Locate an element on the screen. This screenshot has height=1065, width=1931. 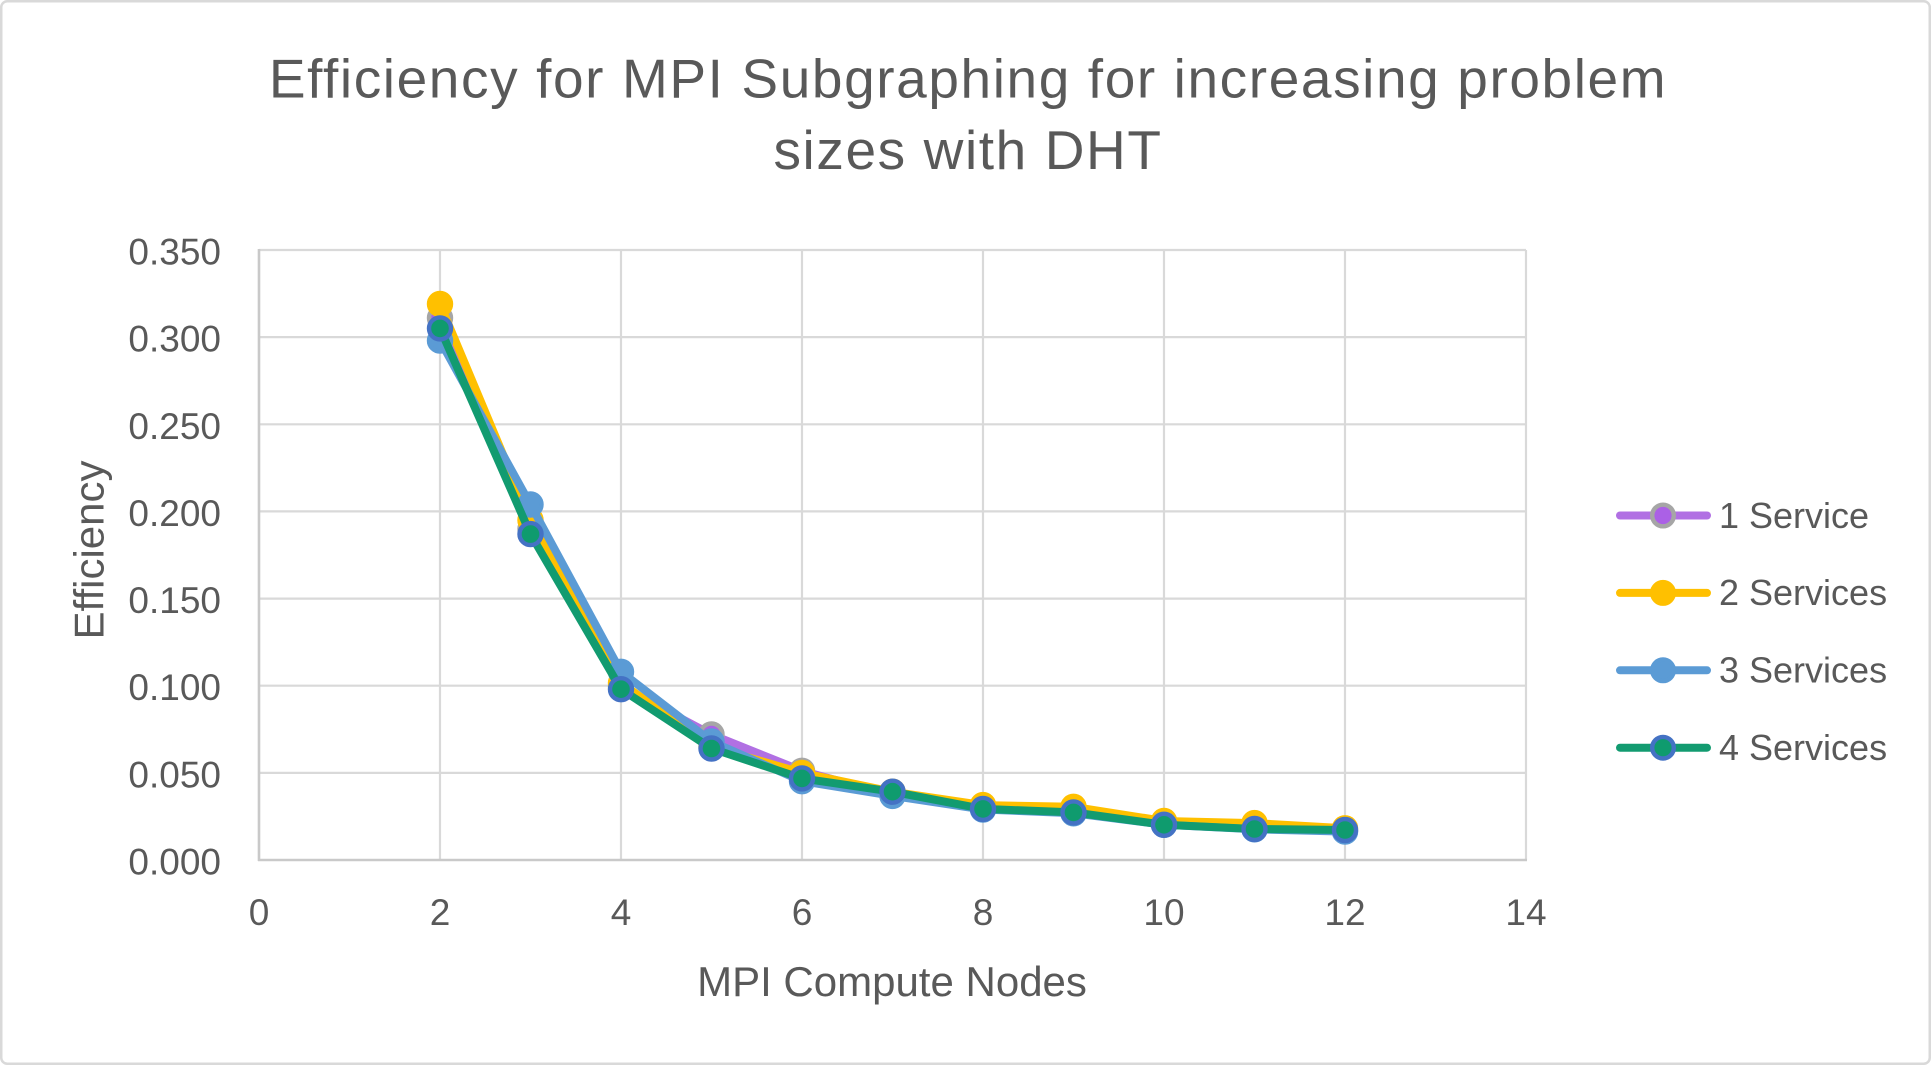
svg-text: 0.300 is located at coordinates (174, 339).